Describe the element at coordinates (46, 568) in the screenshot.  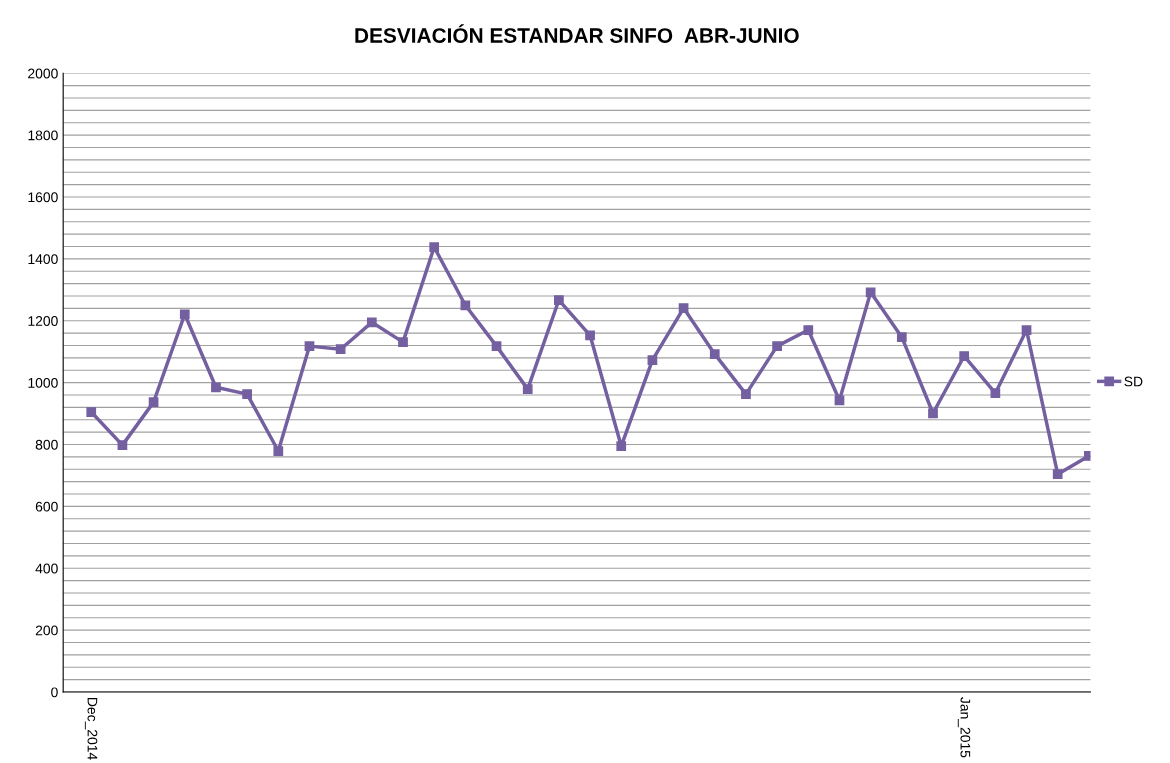
I see `y-tick-label: 400` at that location.